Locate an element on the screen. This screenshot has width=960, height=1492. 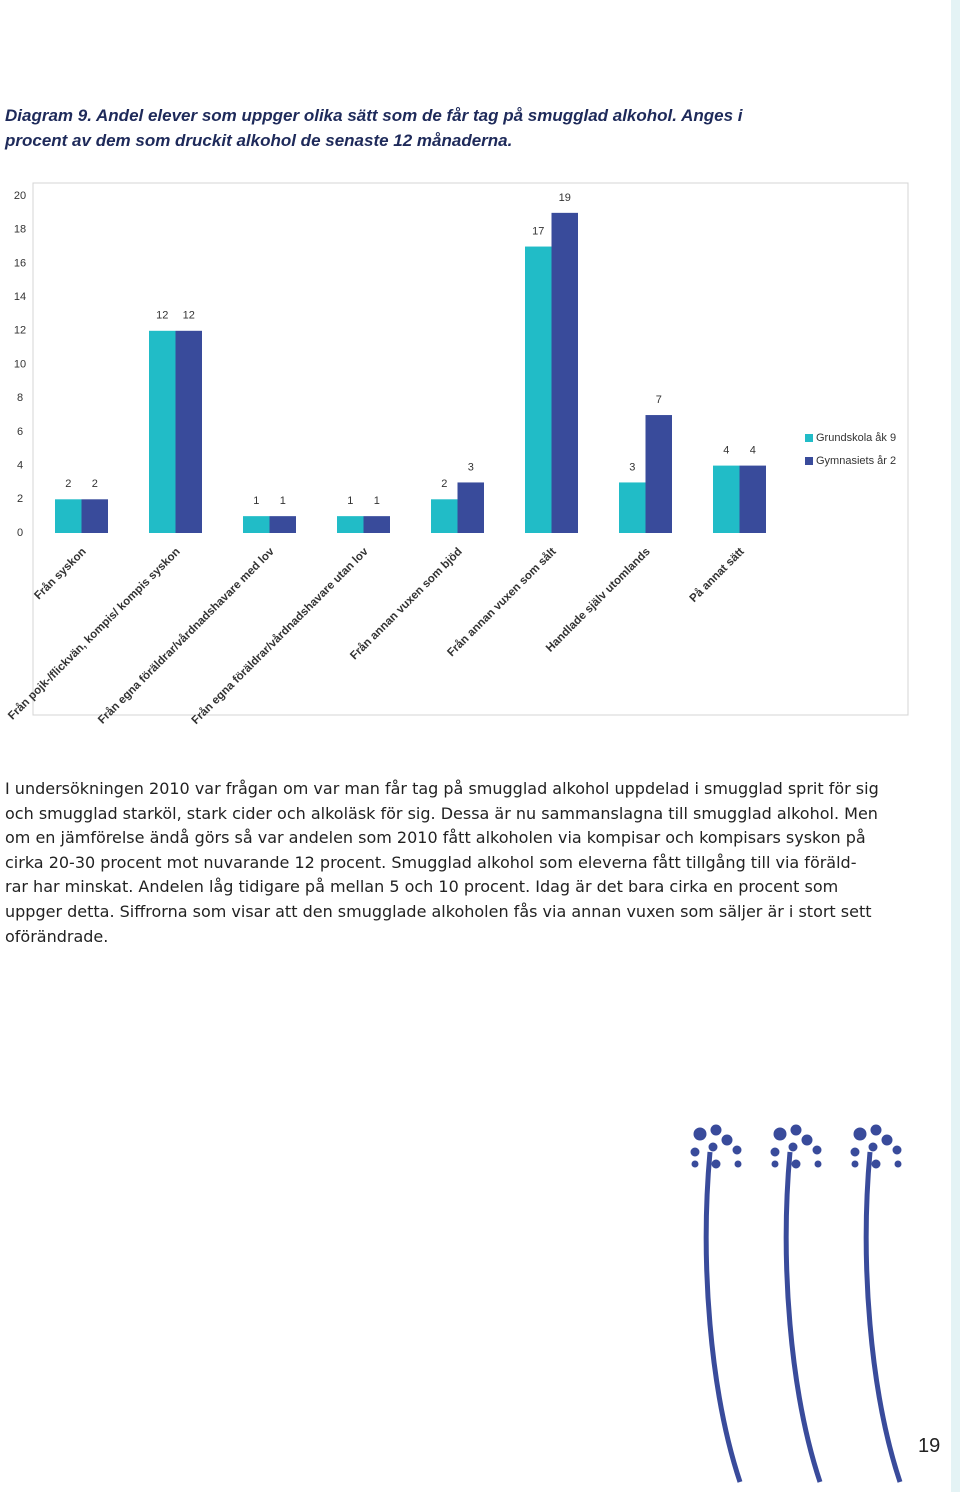
legend-label: Grundskola åk 9 is located at coordinates (856, 438).